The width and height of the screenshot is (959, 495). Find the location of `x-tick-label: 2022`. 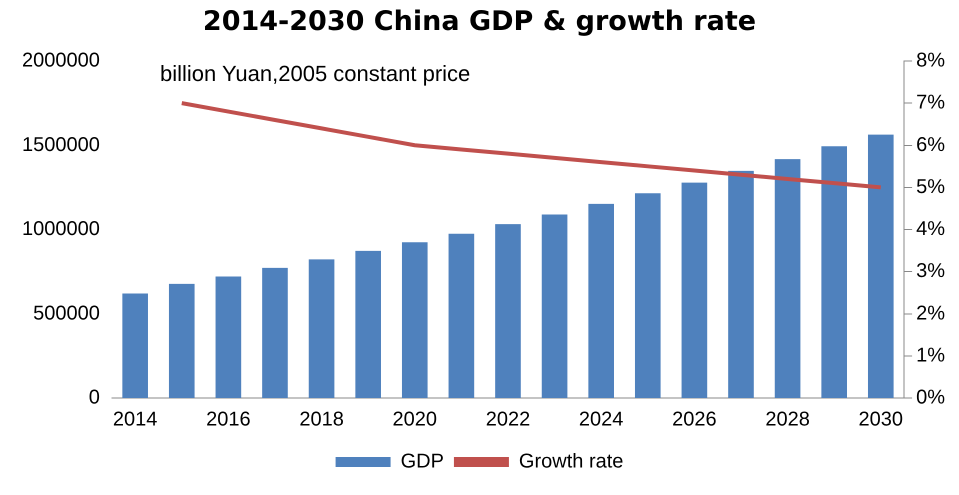

x-tick-label: 2022 is located at coordinates (508, 419).